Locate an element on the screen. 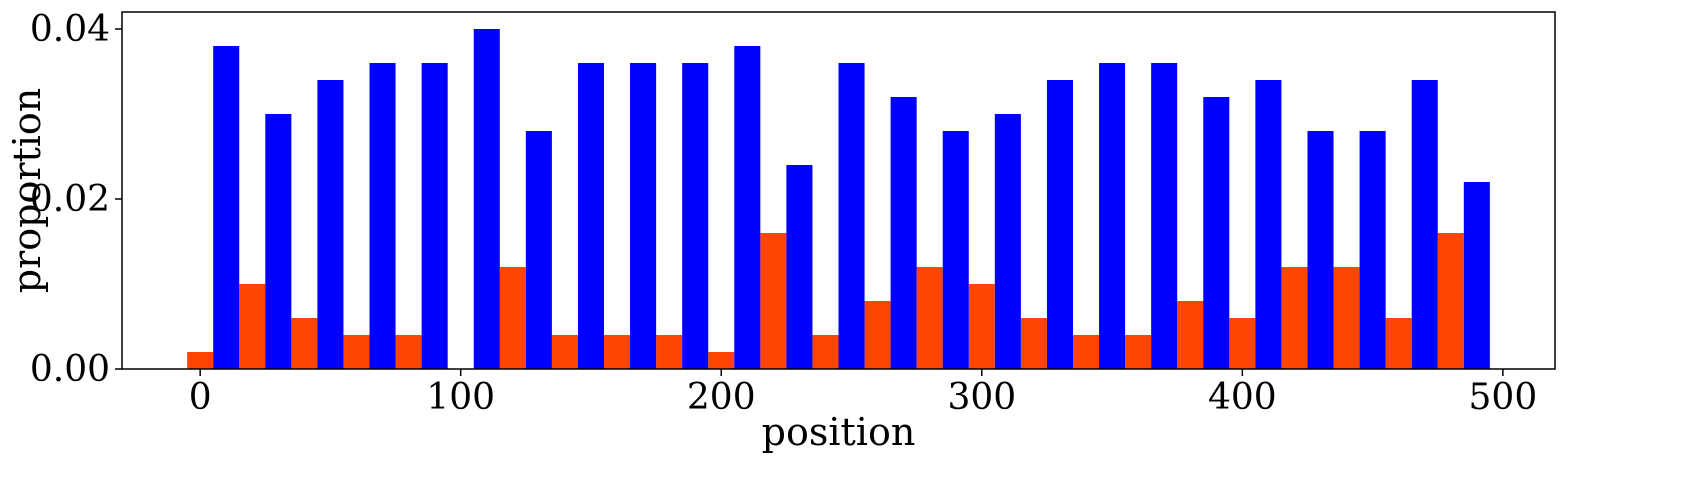 The image size is (1694, 497). y-tick-label: 0.00 is located at coordinates (70, 369).